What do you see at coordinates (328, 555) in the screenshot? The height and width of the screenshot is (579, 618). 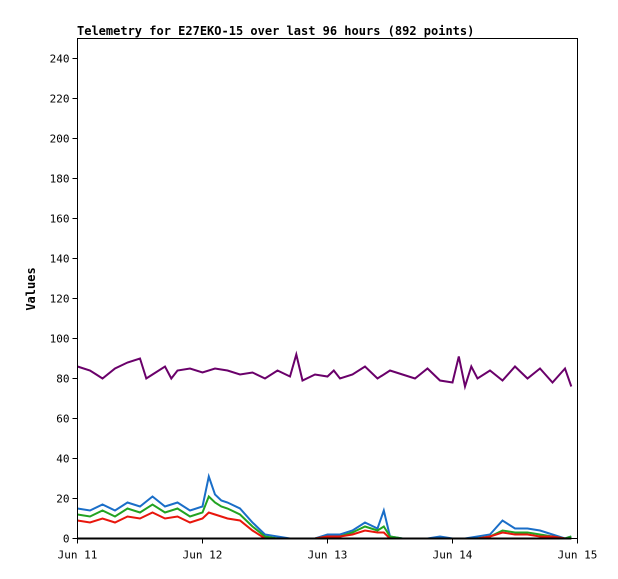 I see `x-tick-label: Jun 13` at bounding box center [328, 555].